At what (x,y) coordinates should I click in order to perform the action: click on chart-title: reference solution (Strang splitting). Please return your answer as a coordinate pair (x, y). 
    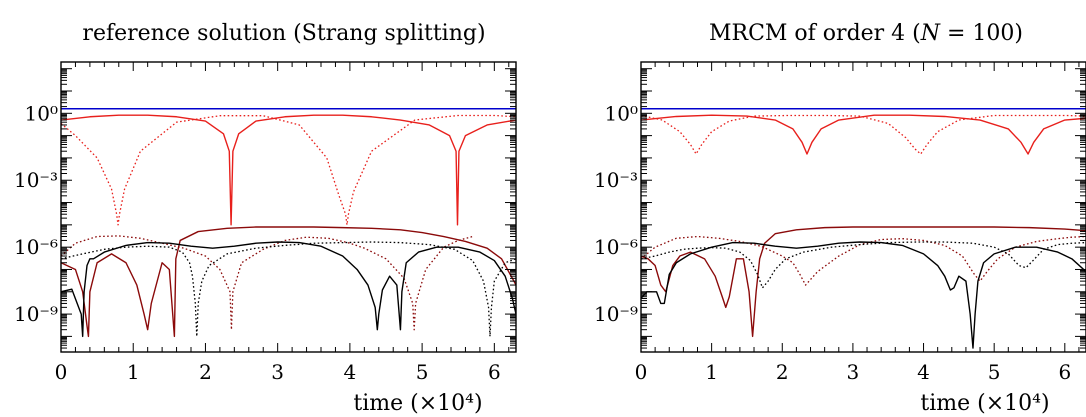
    Looking at the image, I should click on (283, 33).